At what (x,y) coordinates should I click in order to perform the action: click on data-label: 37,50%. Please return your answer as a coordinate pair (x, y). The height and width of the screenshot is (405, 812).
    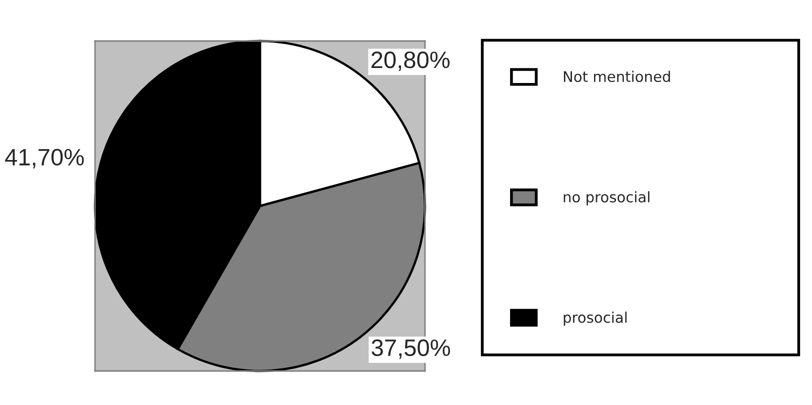
    Looking at the image, I should click on (411, 349).